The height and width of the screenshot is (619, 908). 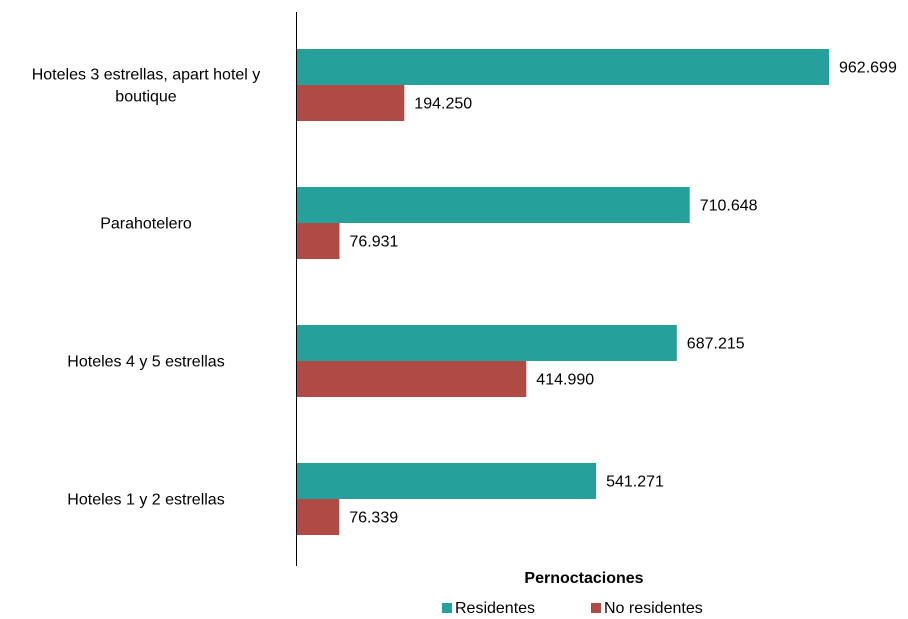 I want to click on category-label-line: Hoteles 1 y 2 estrellas, so click(x=145, y=500).